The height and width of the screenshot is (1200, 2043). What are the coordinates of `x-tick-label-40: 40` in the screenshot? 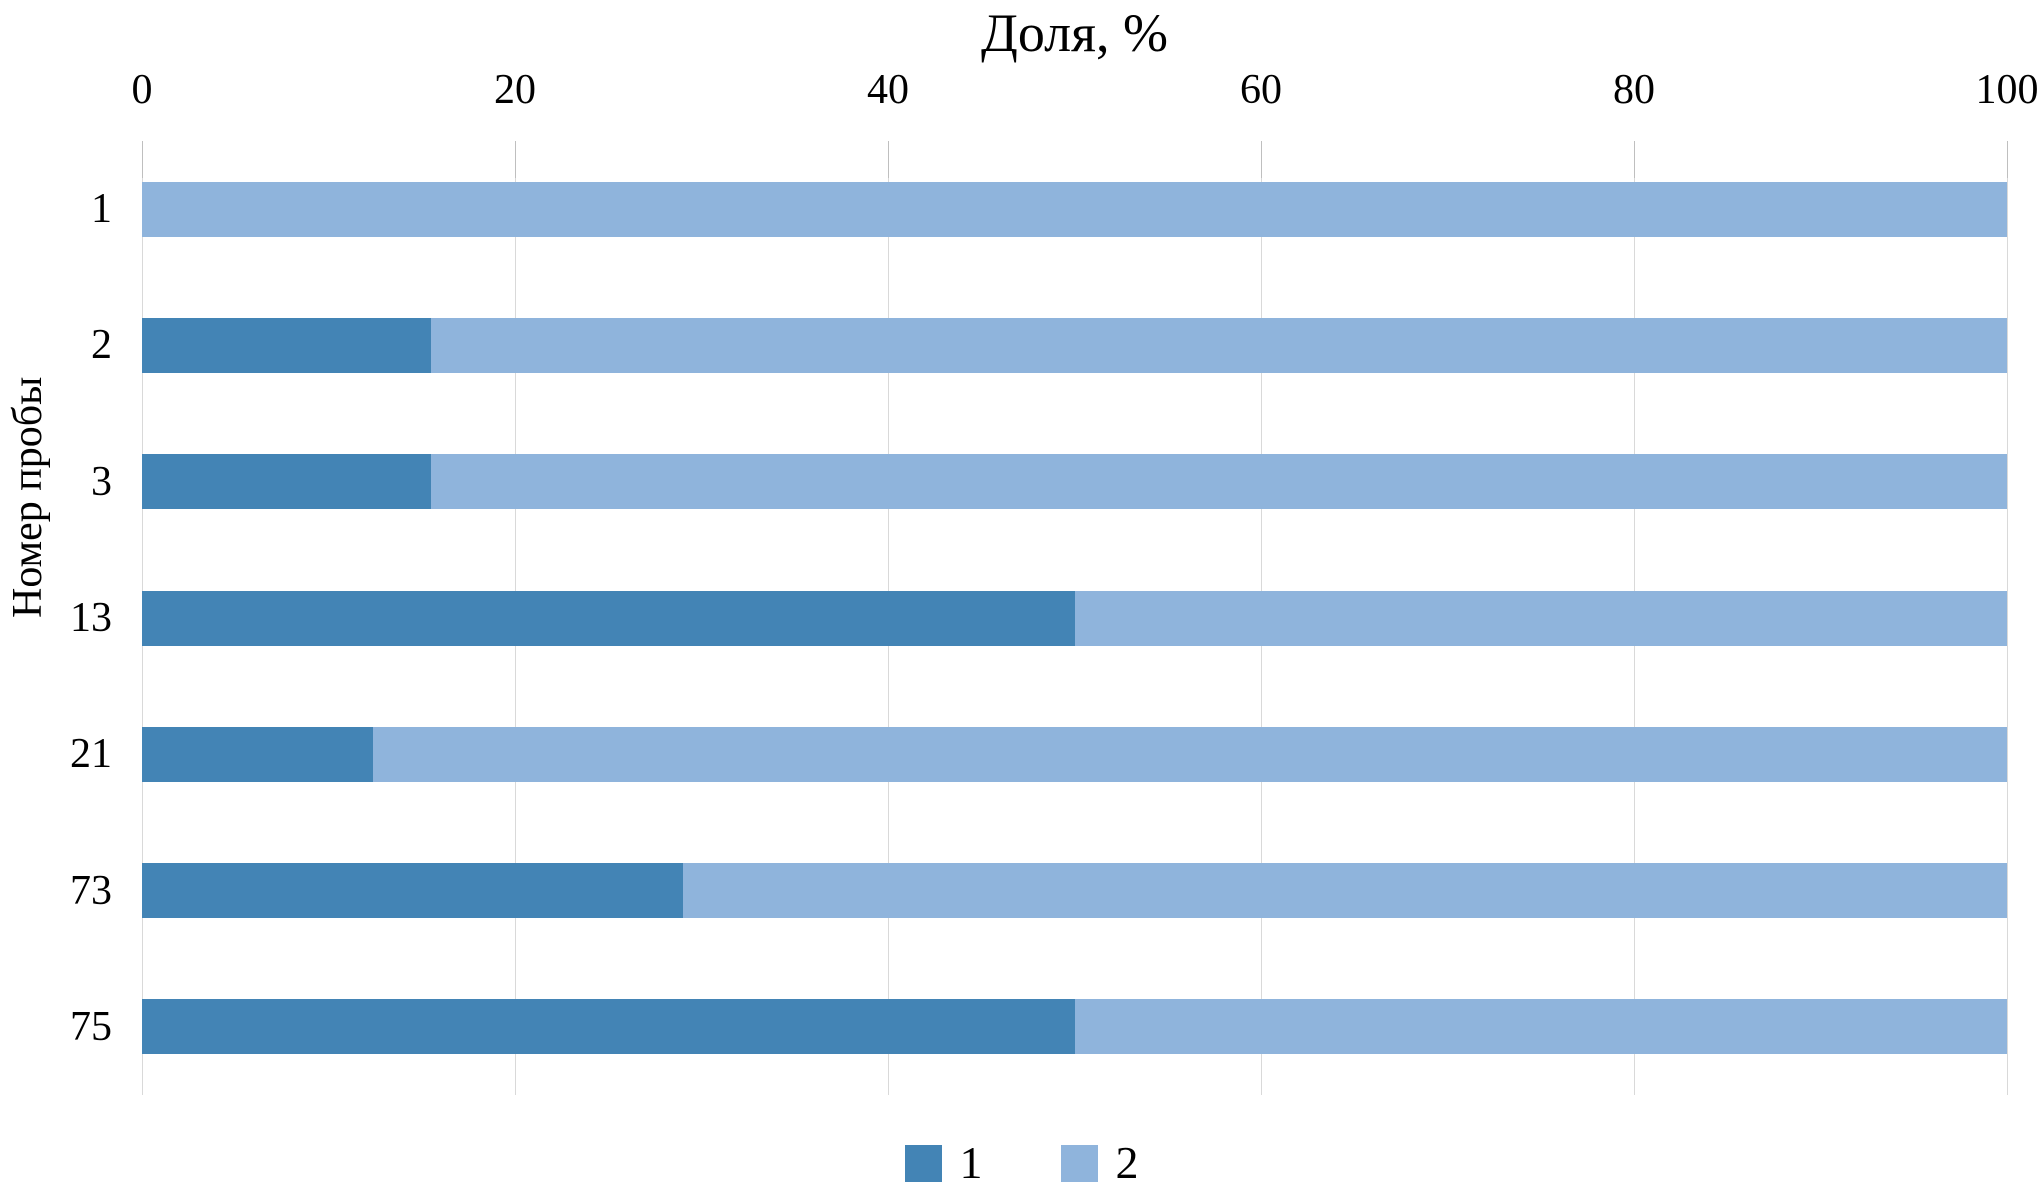 It's located at (888, 90).